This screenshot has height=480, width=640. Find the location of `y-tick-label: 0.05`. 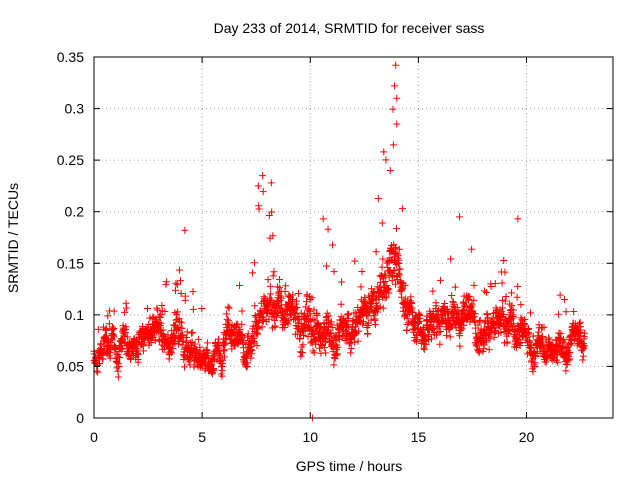

y-tick-label: 0.05 is located at coordinates (70, 366).